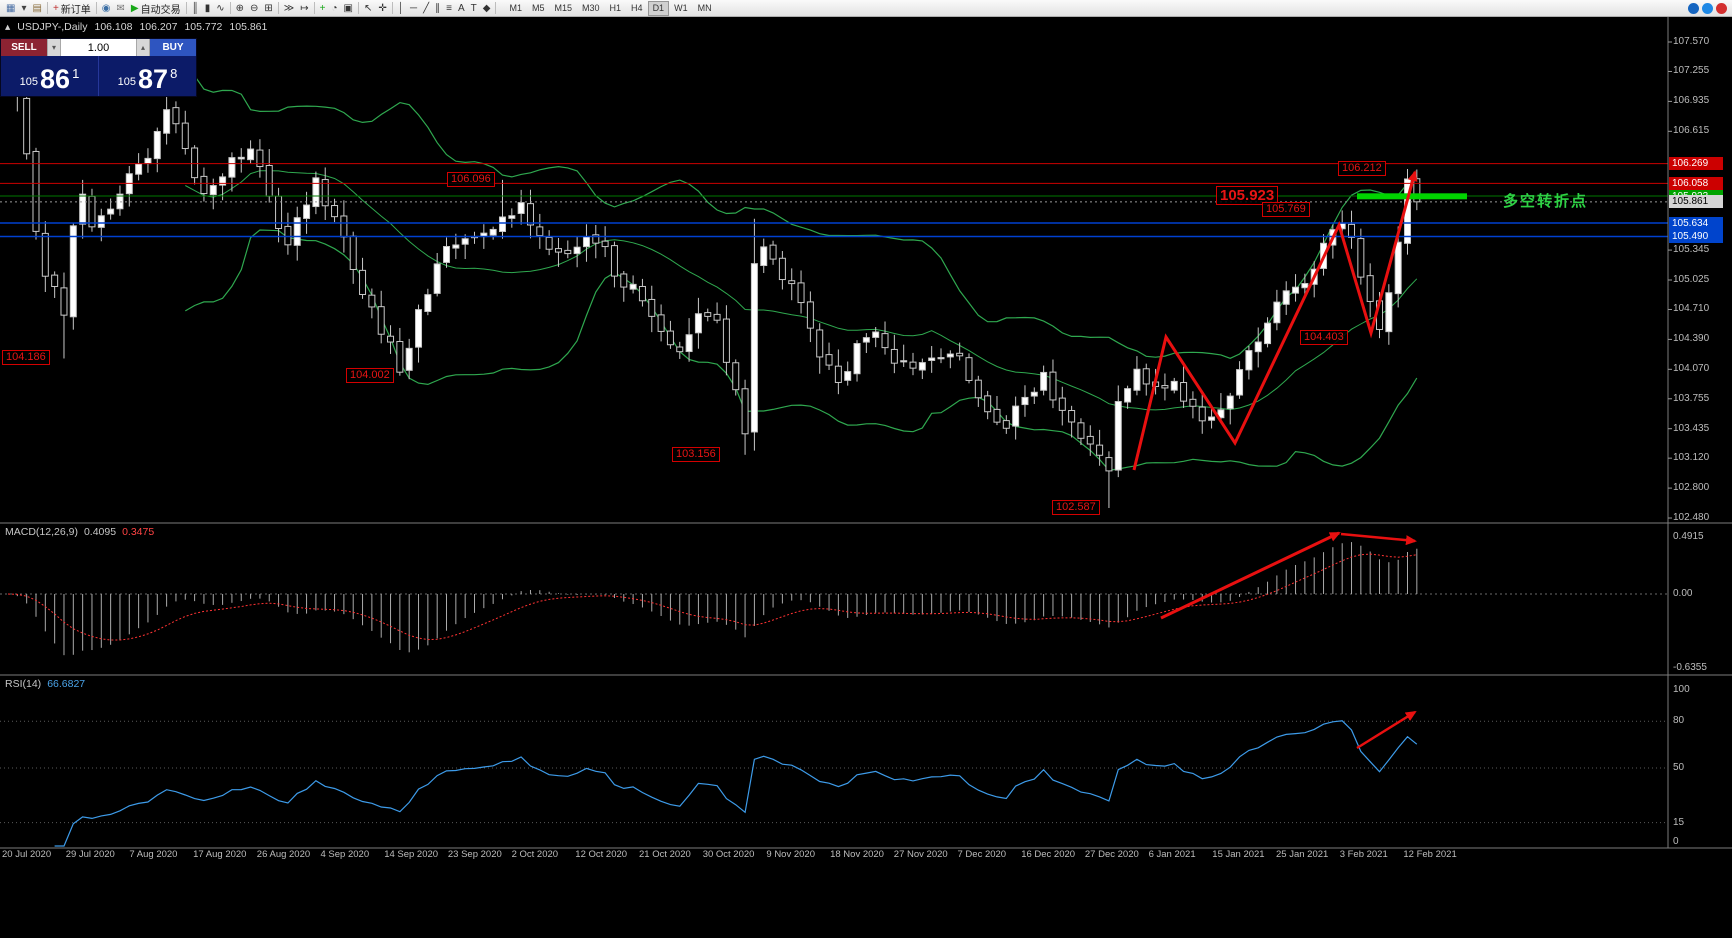 This screenshot has height=938, width=1732. What do you see at coordinates (158, 27) in the screenshot?
I see `ohlc-high: 106.207` at bounding box center [158, 27].